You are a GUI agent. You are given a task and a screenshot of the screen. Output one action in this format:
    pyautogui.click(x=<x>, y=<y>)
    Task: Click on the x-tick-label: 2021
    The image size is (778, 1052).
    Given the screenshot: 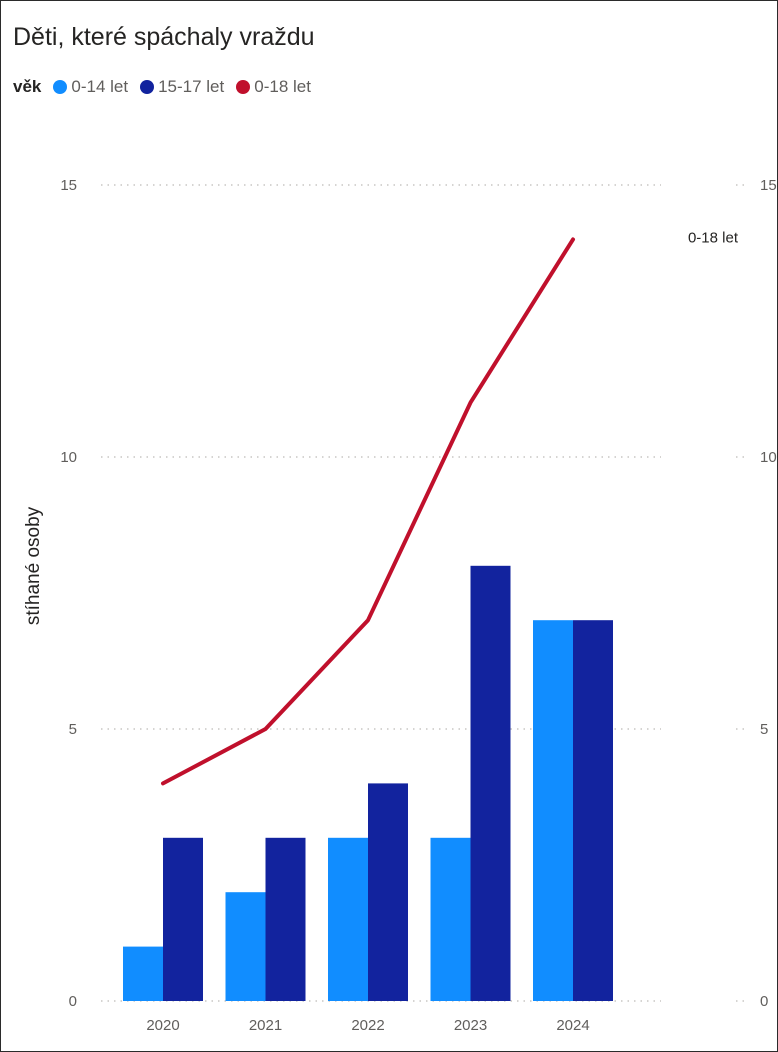 What is the action you would take?
    pyautogui.click(x=265, y=1025)
    